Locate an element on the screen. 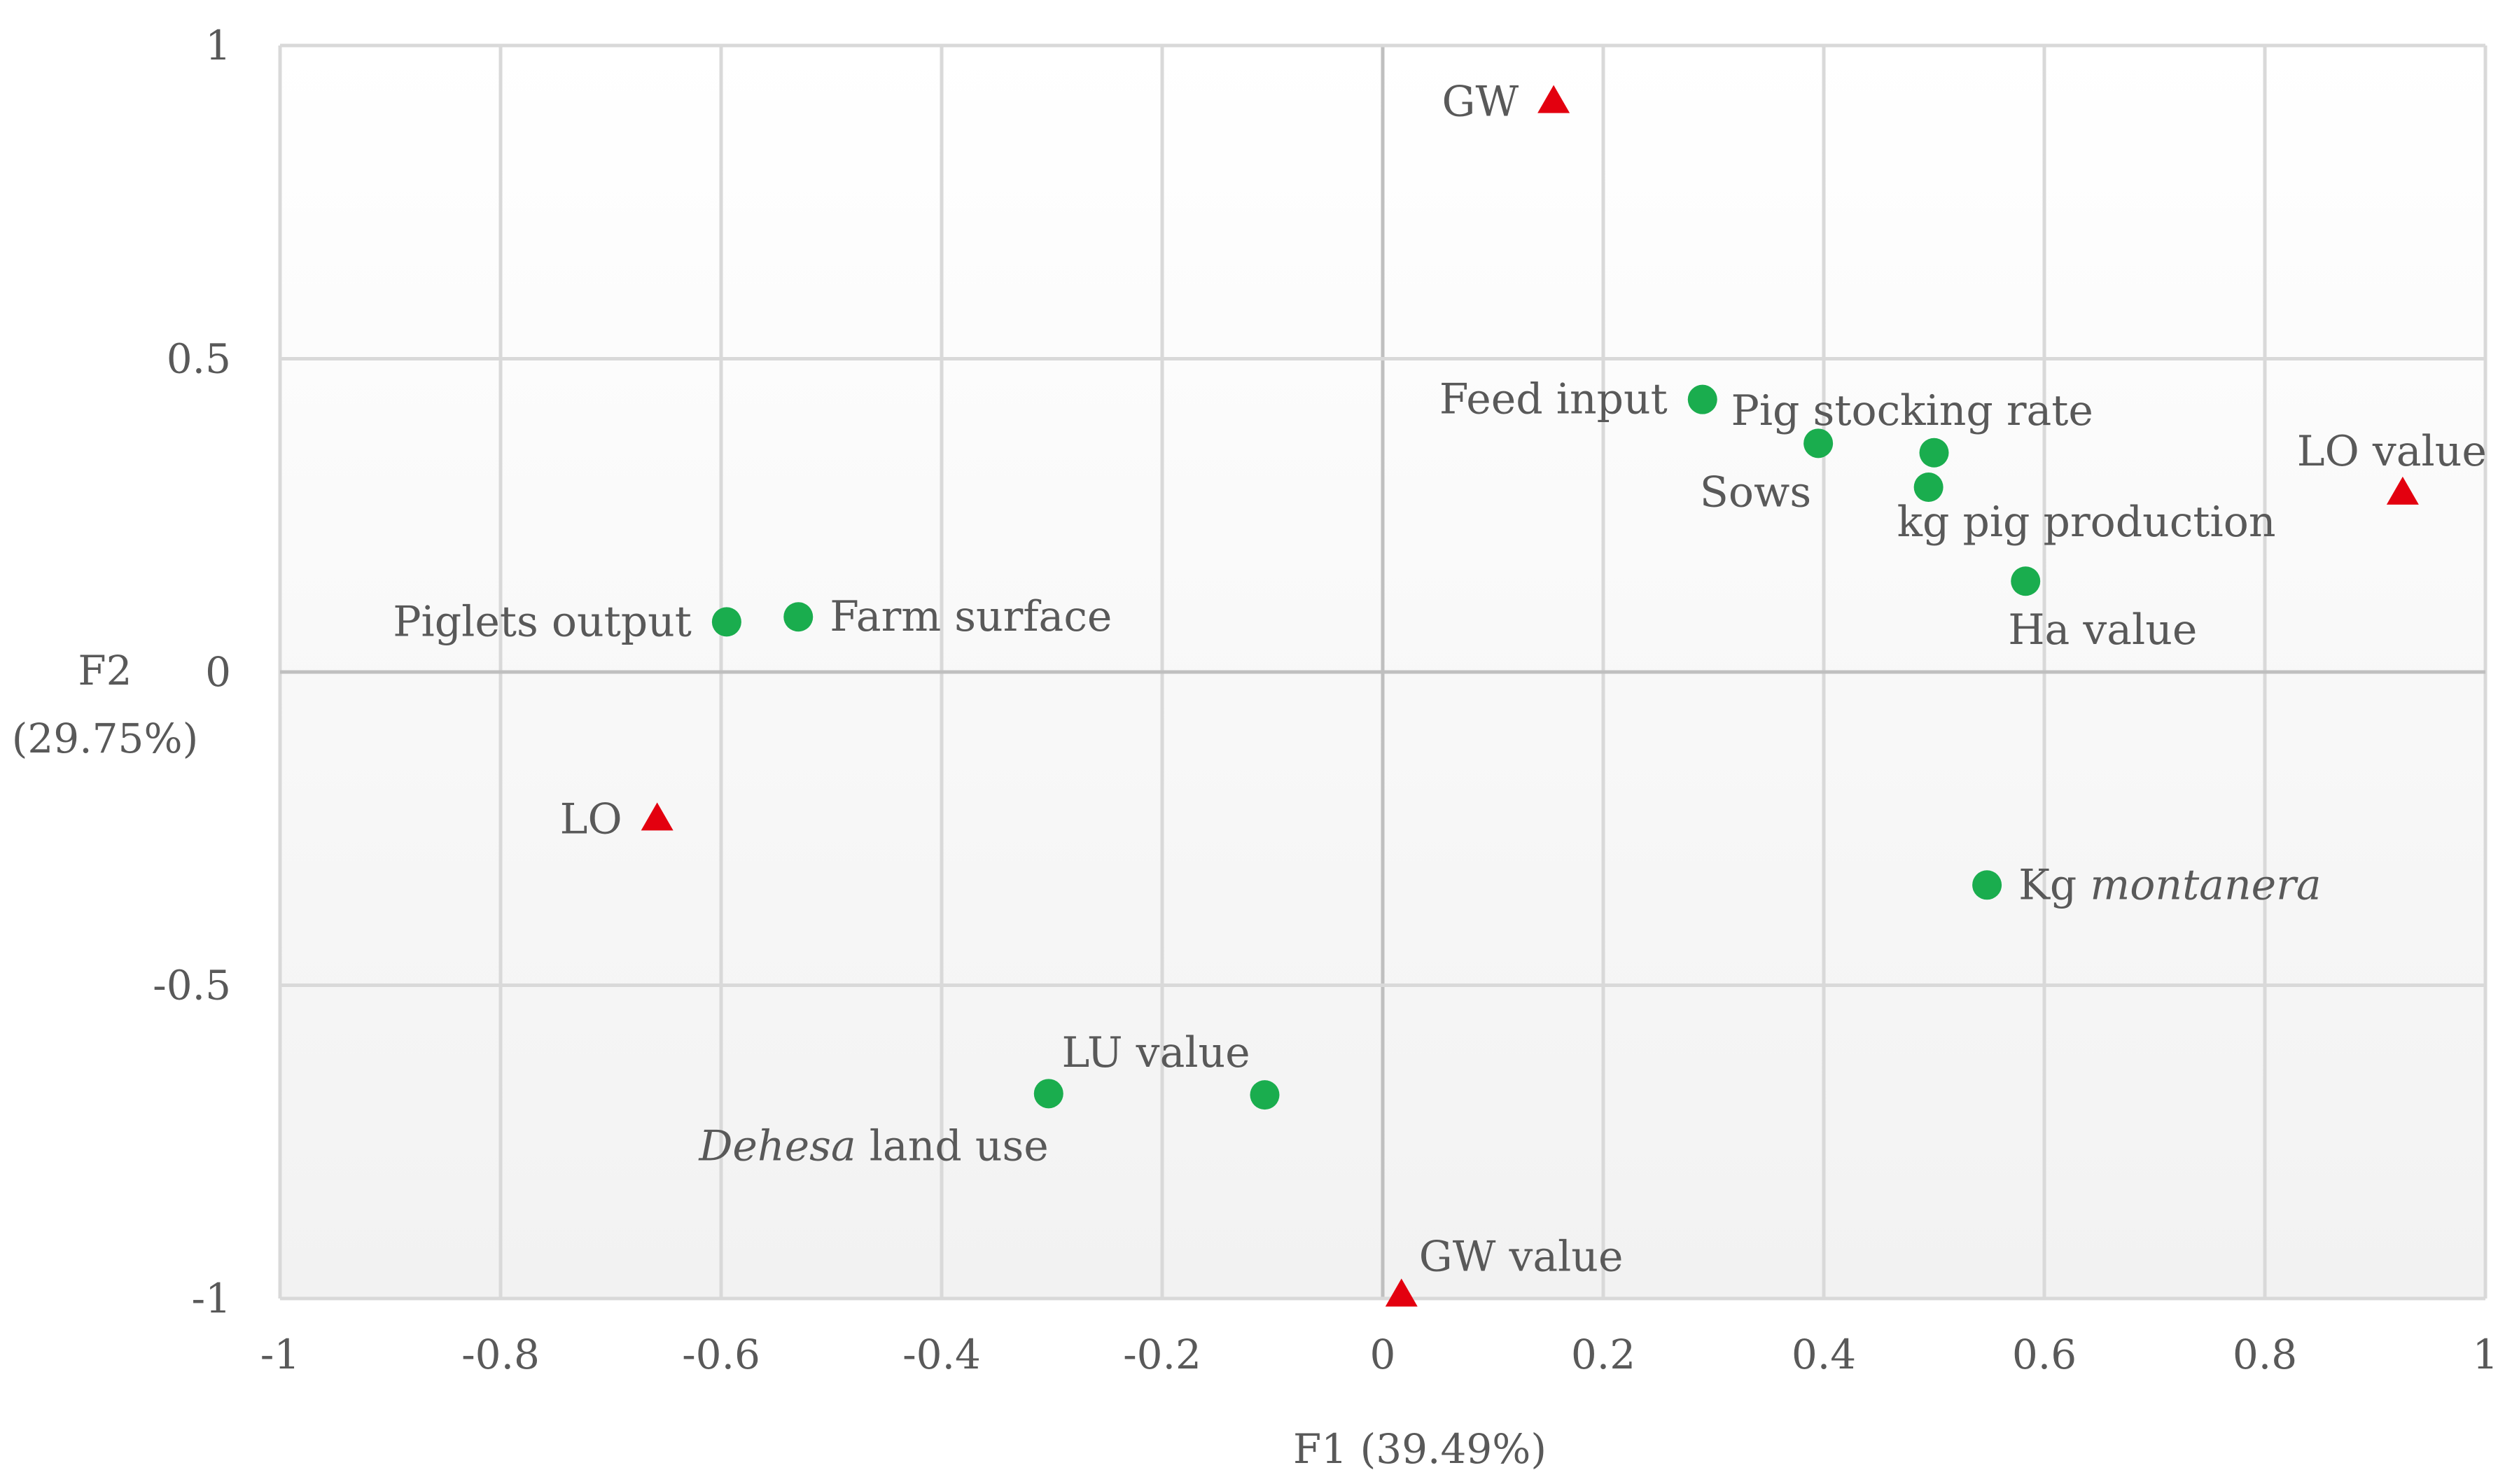  x-axis-label: F1 (39.49%) is located at coordinates (1420, 1449).